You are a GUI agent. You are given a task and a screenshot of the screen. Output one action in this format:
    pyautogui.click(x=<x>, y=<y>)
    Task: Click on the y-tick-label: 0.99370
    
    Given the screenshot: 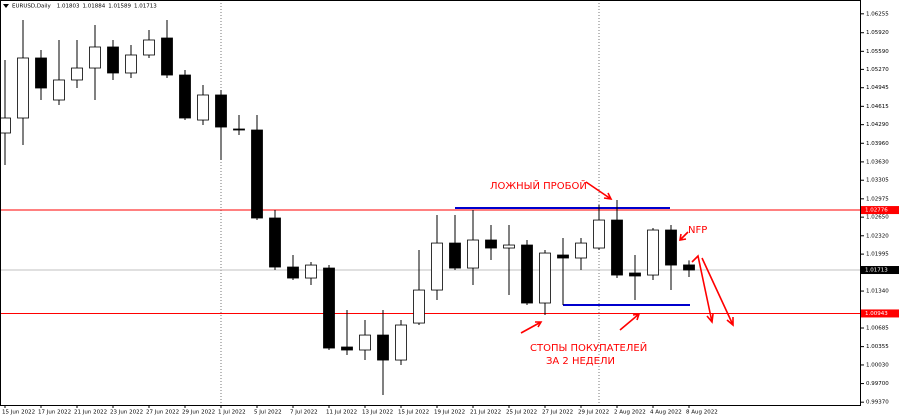 What is the action you would take?
    pyautogui.click(x=877, y=403)
    